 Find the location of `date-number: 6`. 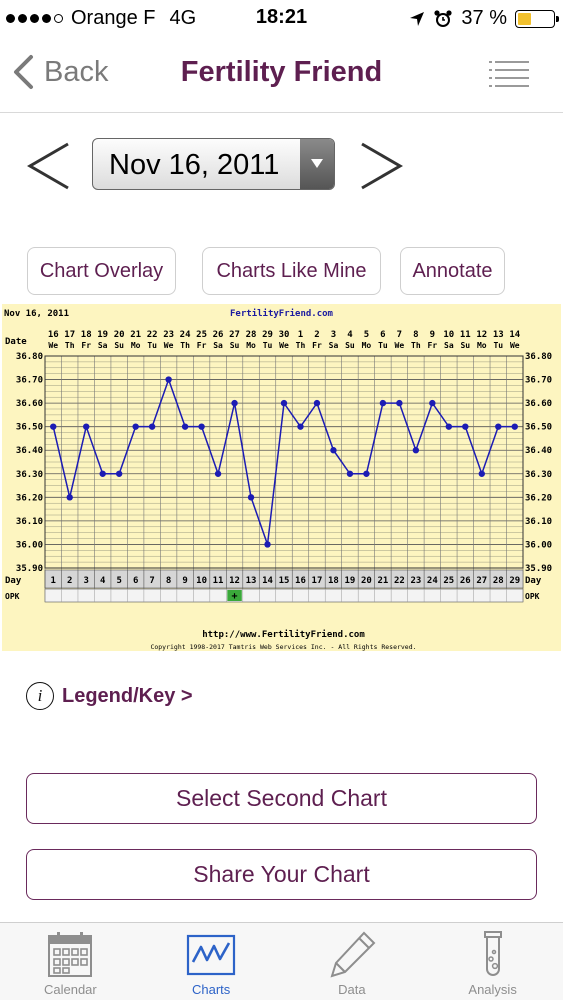

date-number: 6 is located at coordinates (382, 335).